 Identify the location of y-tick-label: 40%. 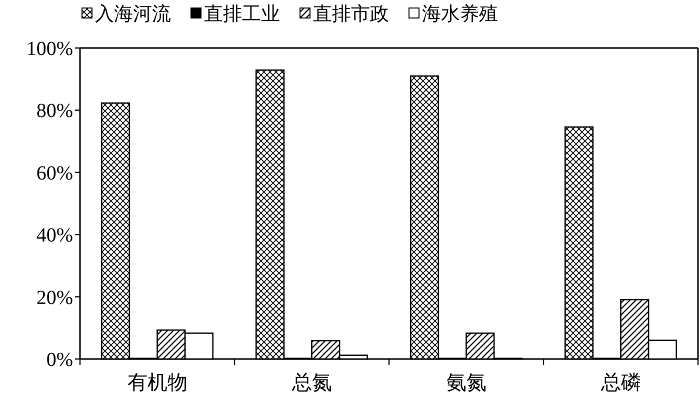
(54, 235).